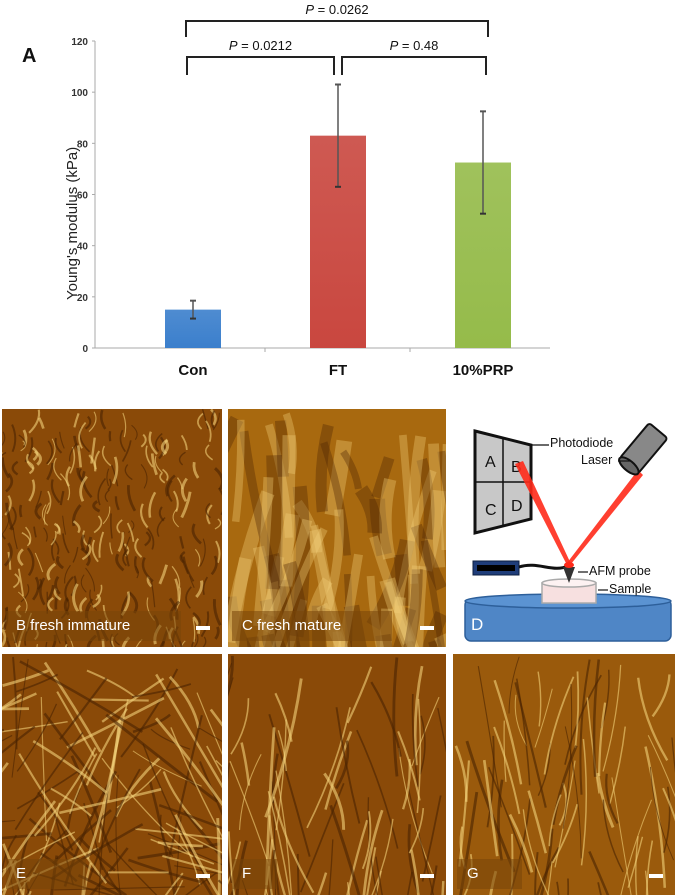 The width and height of the screenshot is (675, 895). I want to click on incident-beam-icon, so click(605, 517).